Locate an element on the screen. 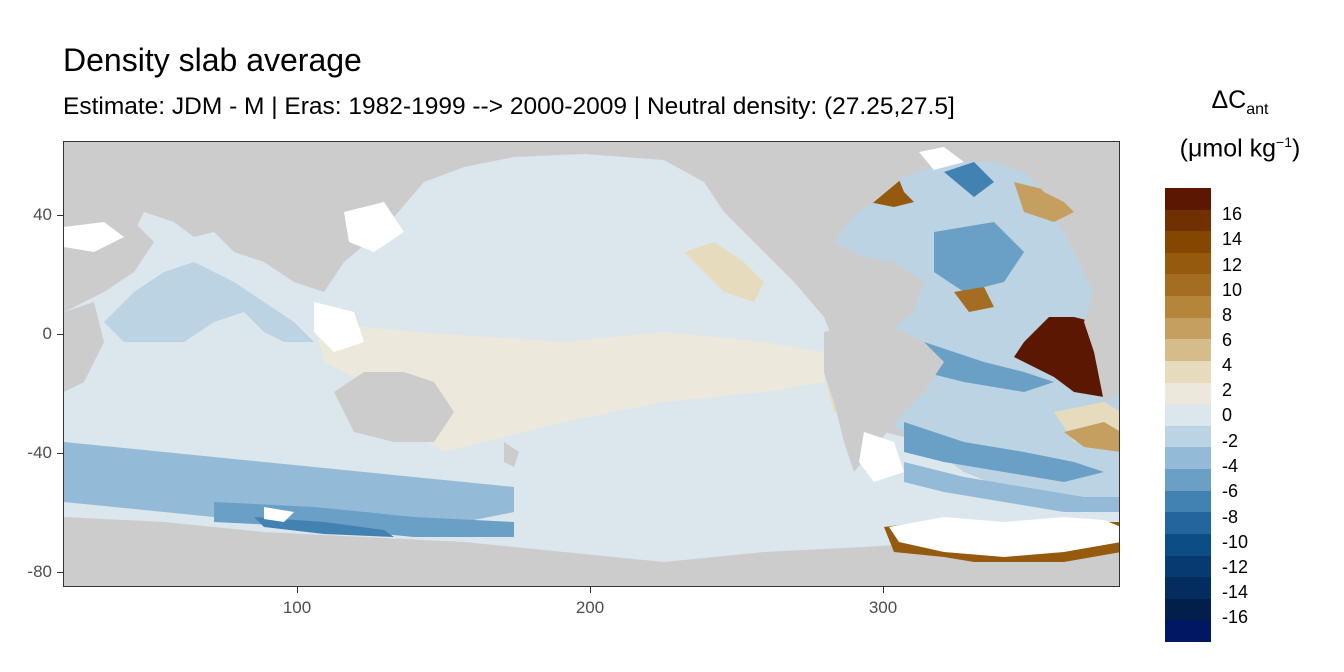  legend-title: ΔCant is located at coordinates (1240, 102).